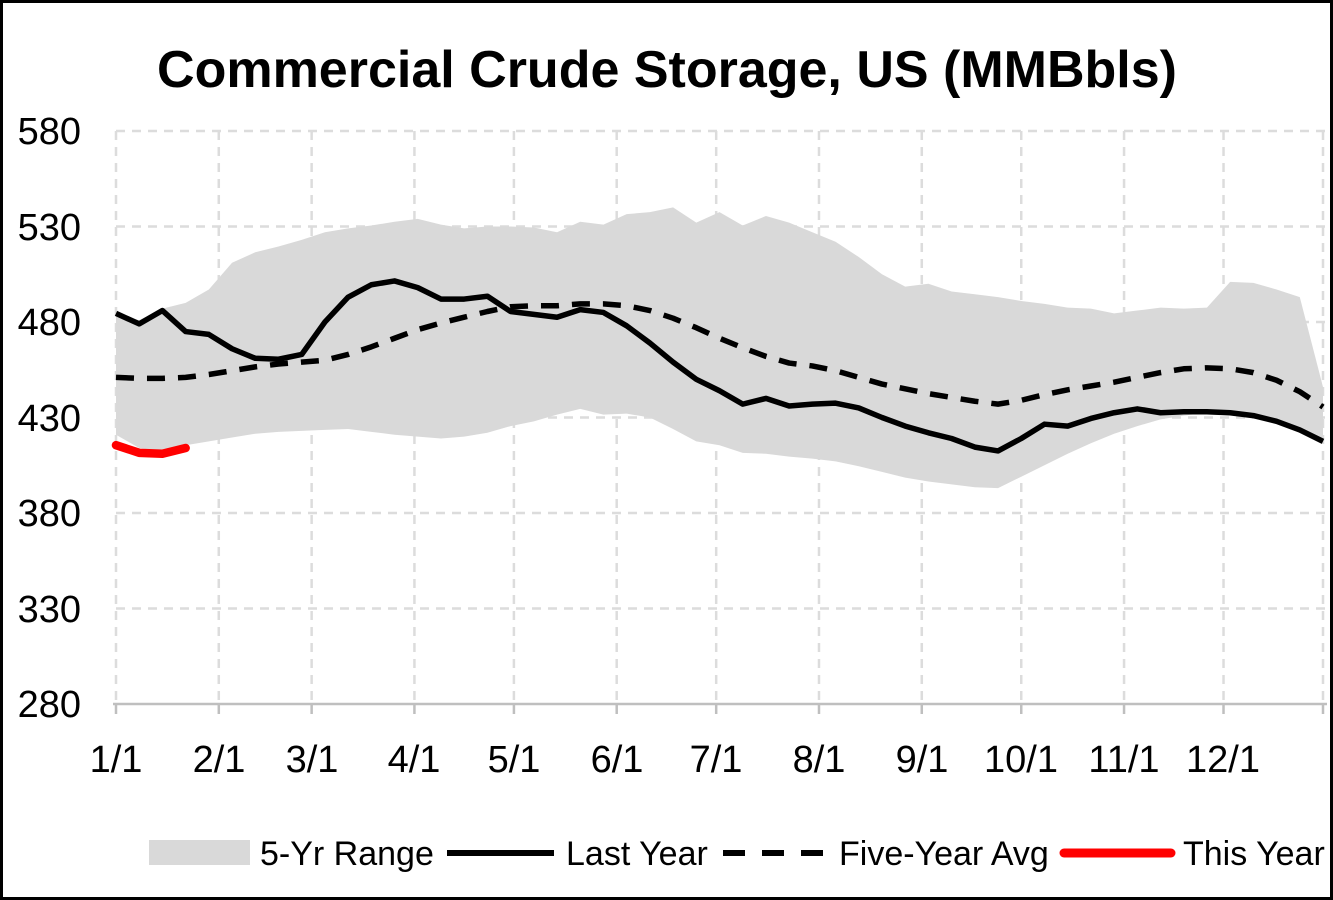 Image resolution: width=1333 pixels, height=900 pixels. What do you see at coordinates (667, 70) in the screenshot?
I see `chart-title: Commercial Crude Storage, US (MMBbls)` at bounding box center [667, 70].